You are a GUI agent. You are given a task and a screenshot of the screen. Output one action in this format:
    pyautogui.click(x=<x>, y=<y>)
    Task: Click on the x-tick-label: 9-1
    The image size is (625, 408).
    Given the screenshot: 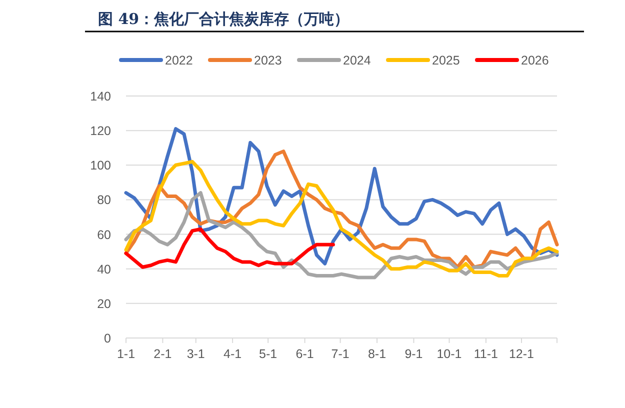 What is the action you would take?
    pyautogui.click(x=413, y=354)
    